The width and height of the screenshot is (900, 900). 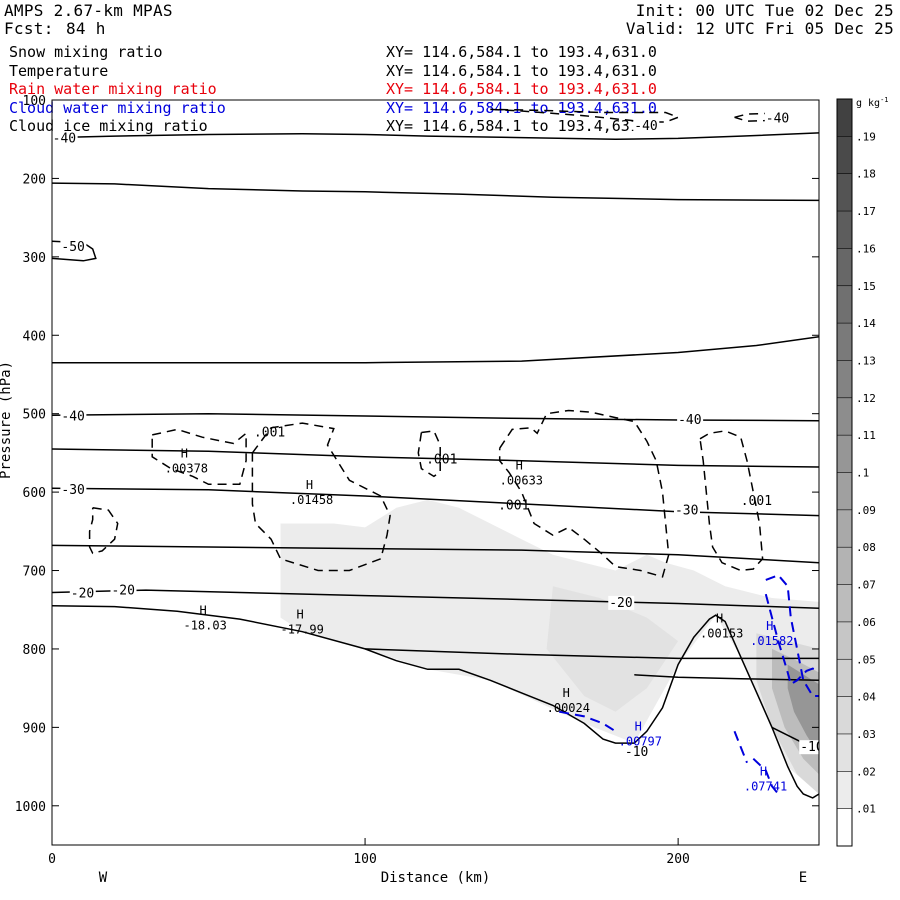 I want to click on colorbar-tick-label: .11, so click(x=866, y=435).